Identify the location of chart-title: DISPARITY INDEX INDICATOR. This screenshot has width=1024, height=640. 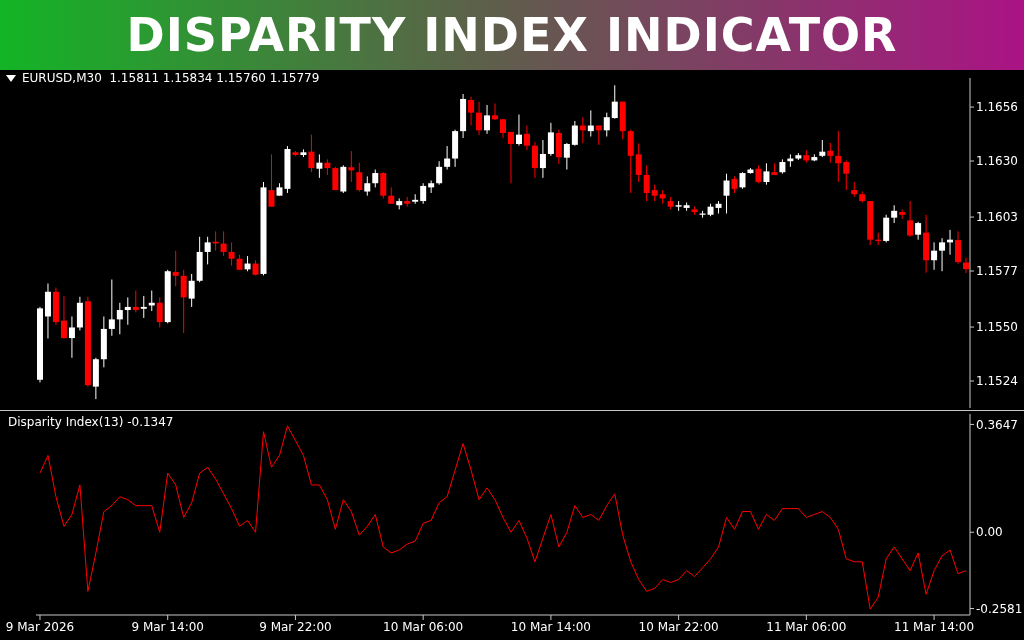
(512, 35).